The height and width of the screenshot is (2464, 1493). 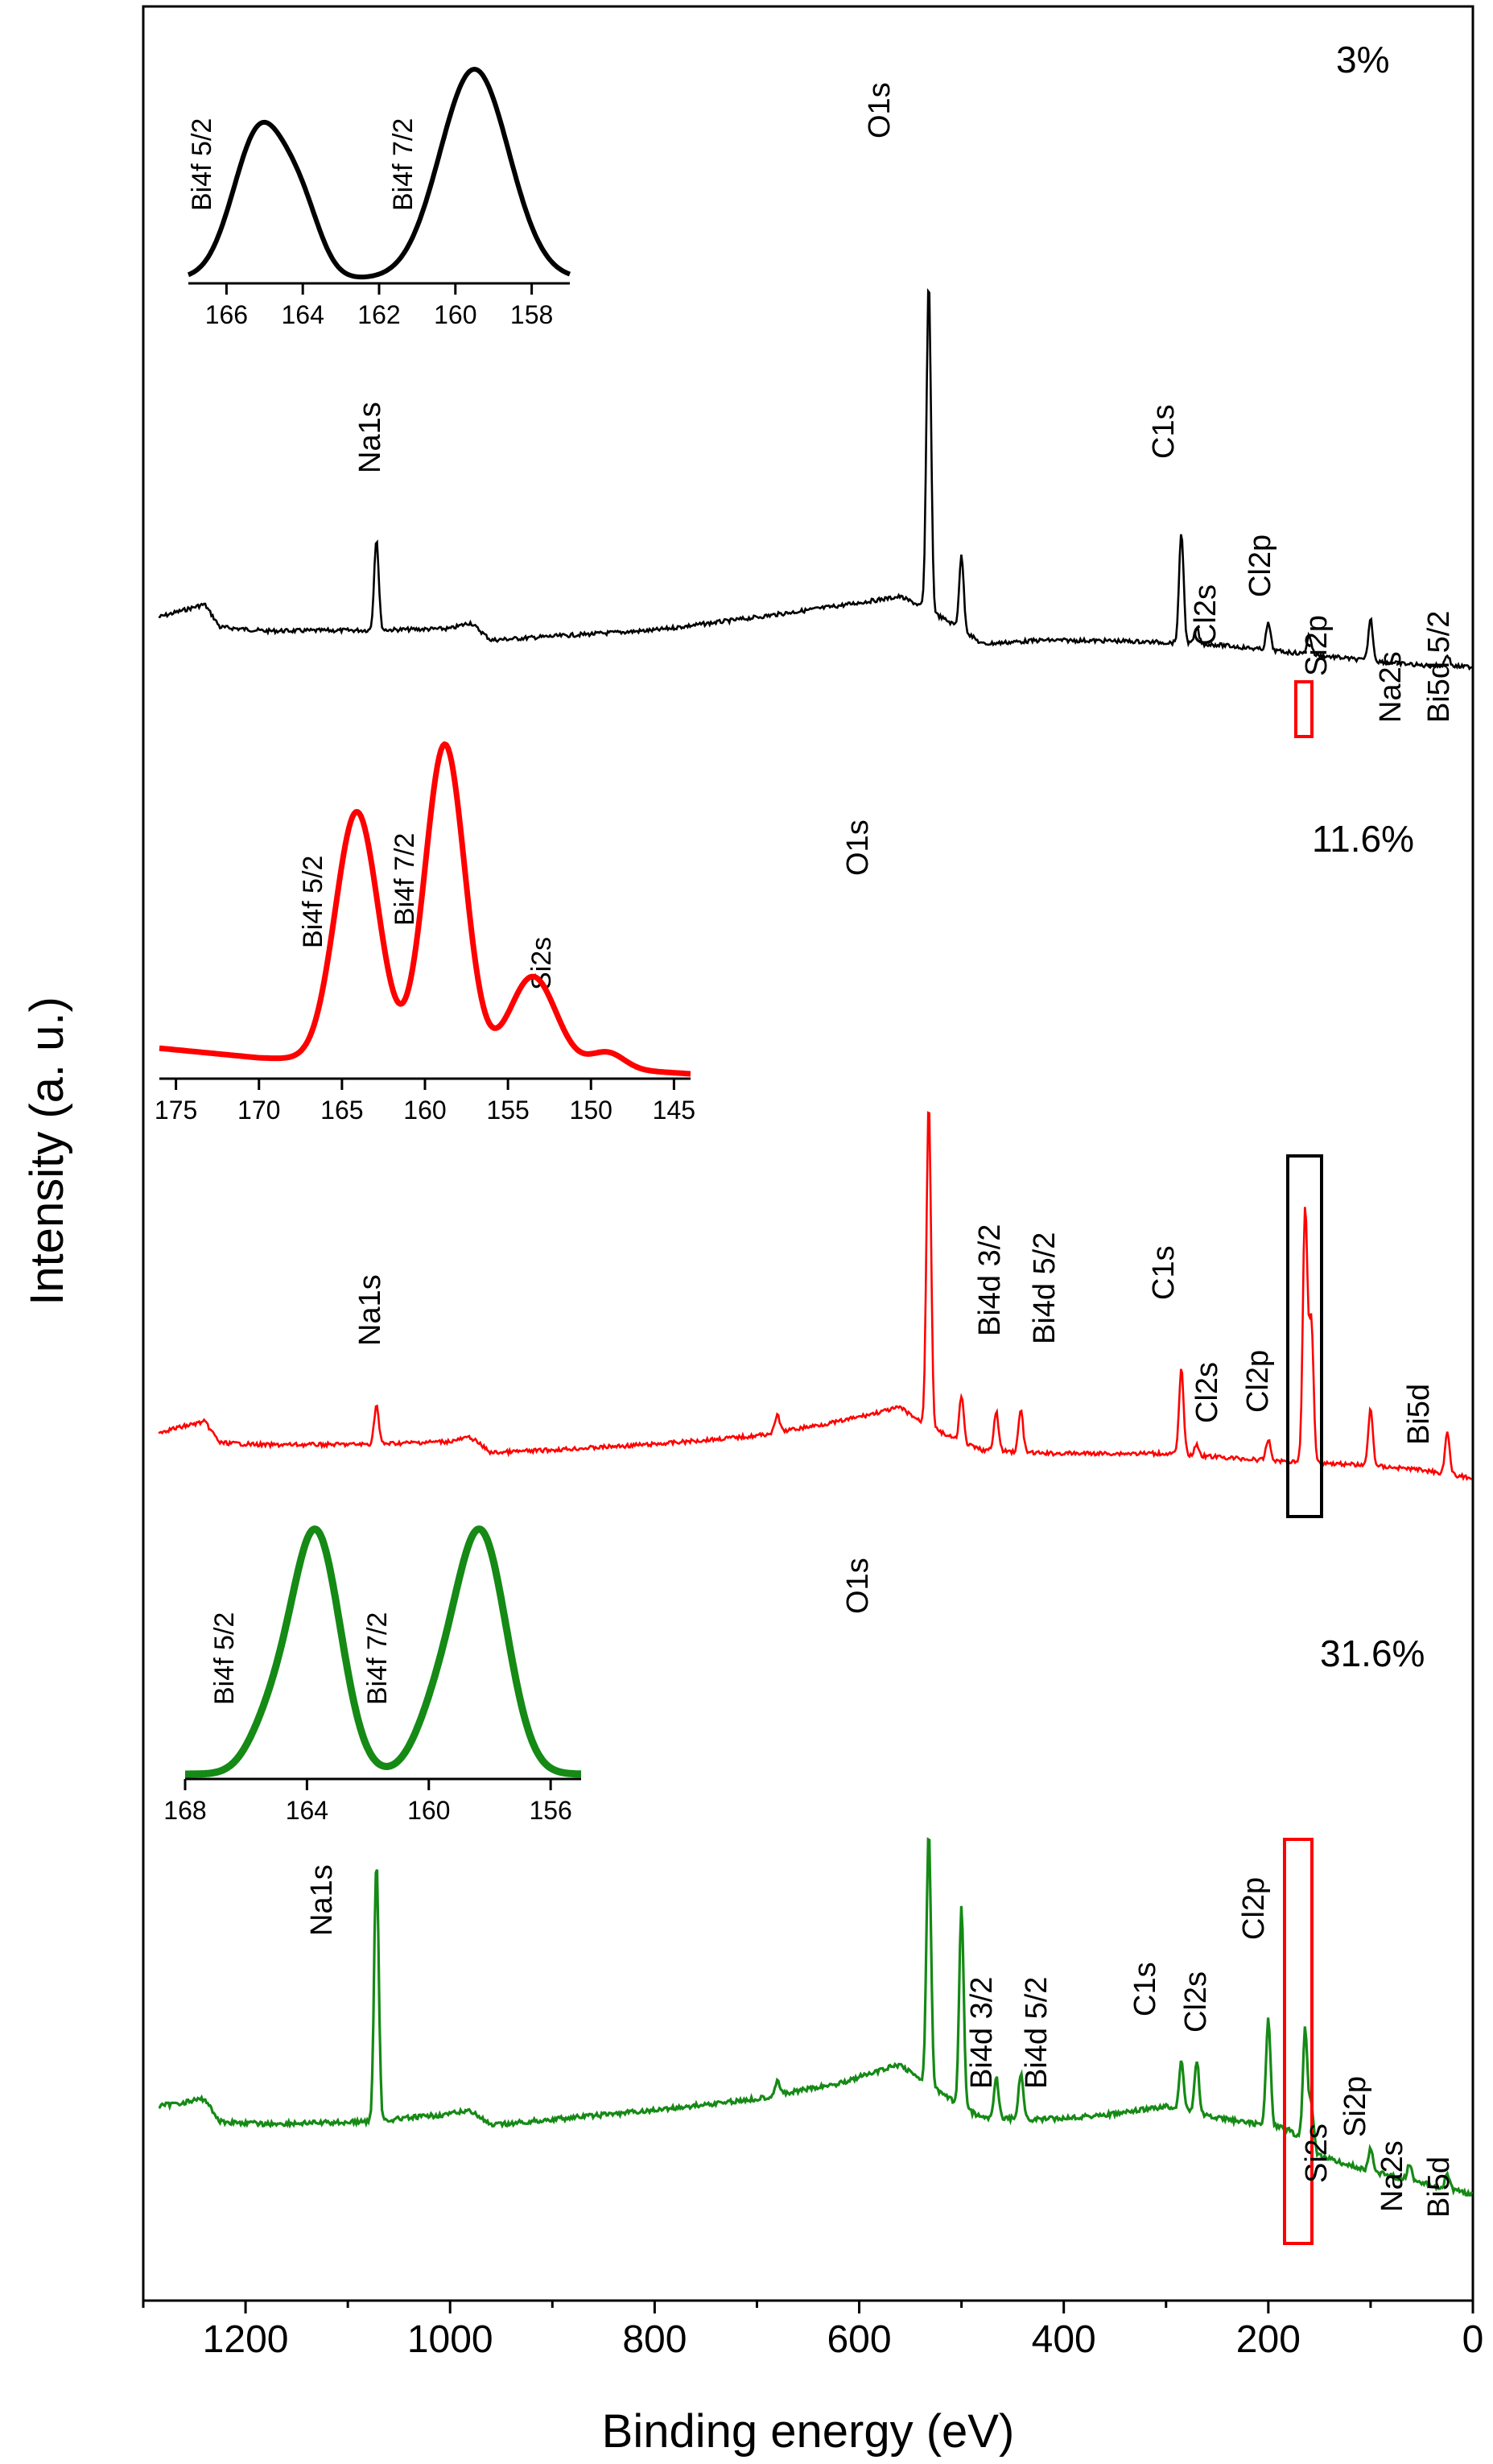 What do you see at coordinates (1145, 1989) in the screenshot?
I see `label-c1s-green: C1s` at bounding box center [1145, 1989].